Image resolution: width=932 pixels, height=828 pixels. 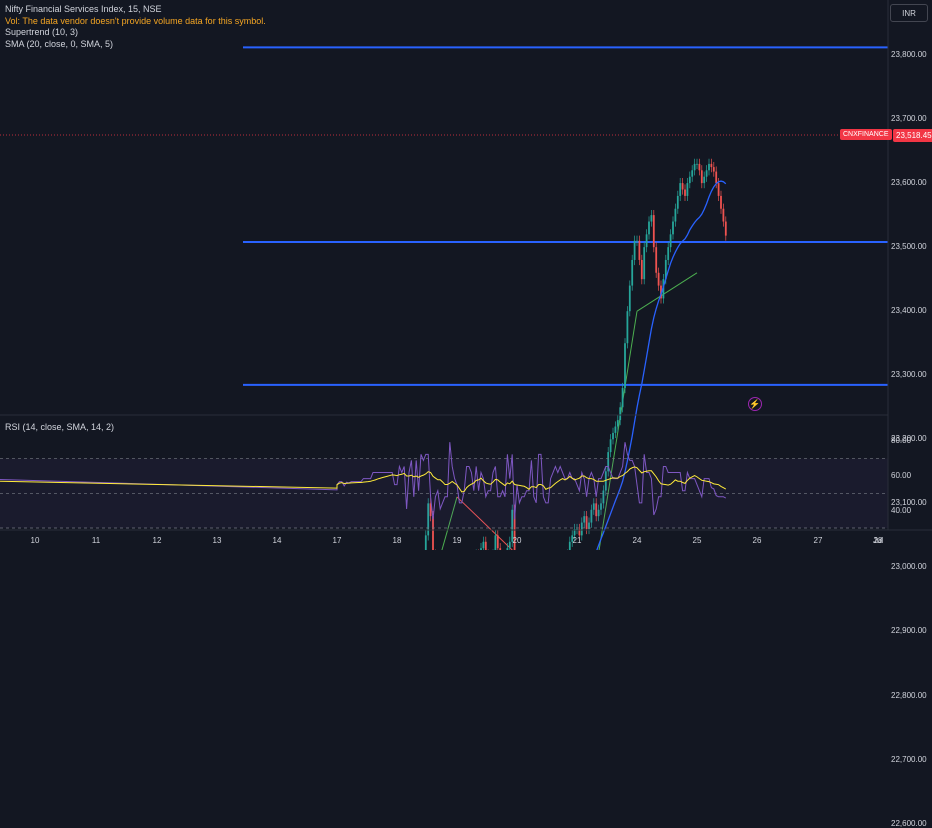 I want to click on rsi-legend: RSI (14, close, SMA, 14, 2), so click(x=60, y=427).